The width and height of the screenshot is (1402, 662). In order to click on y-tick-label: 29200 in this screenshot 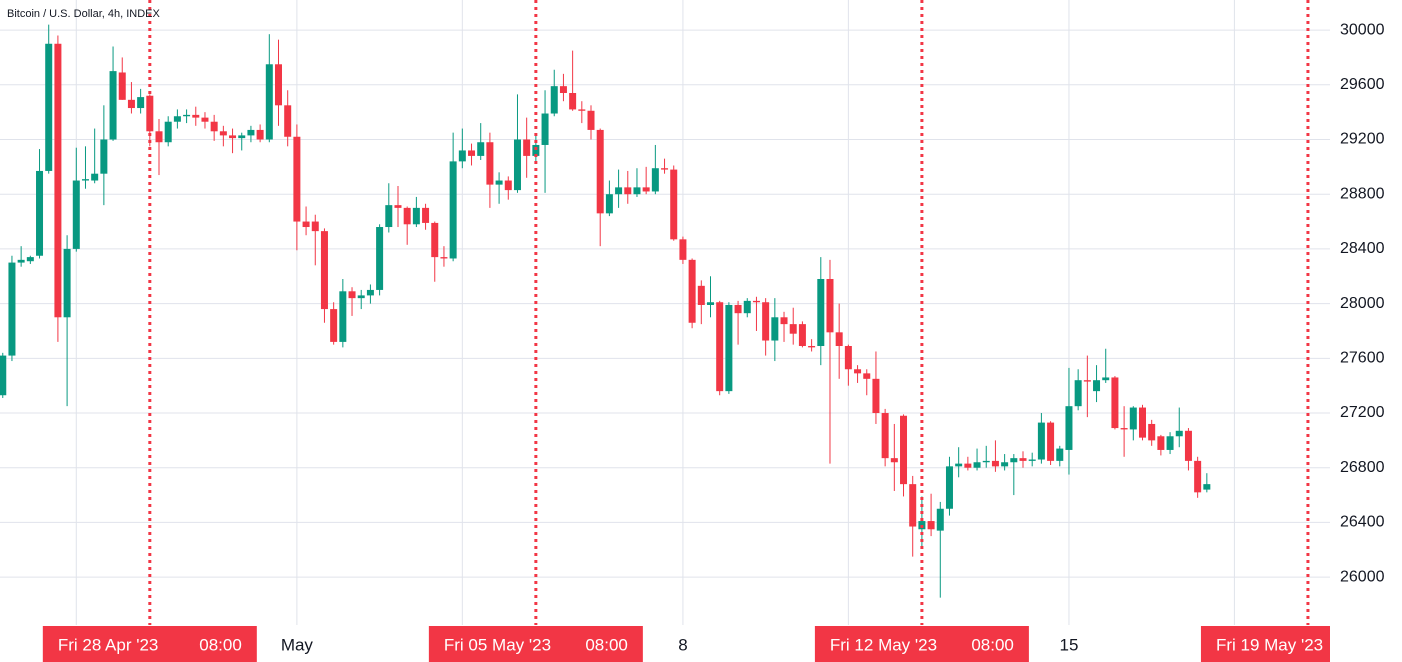, I will do `click(1362, 139)`.